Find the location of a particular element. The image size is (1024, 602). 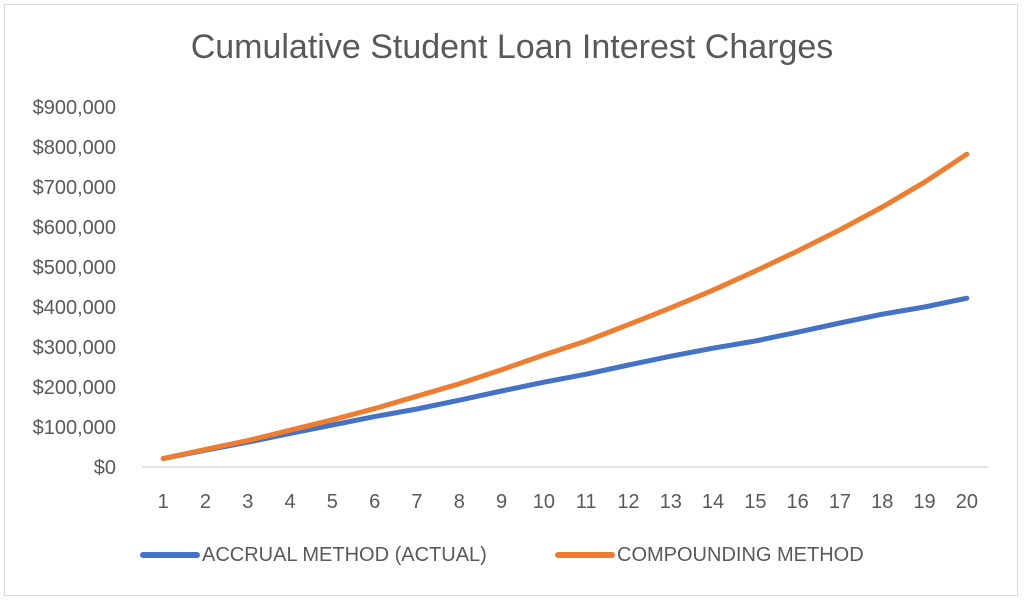

x-tick-label: 1 is located at coordinates (163, 502).